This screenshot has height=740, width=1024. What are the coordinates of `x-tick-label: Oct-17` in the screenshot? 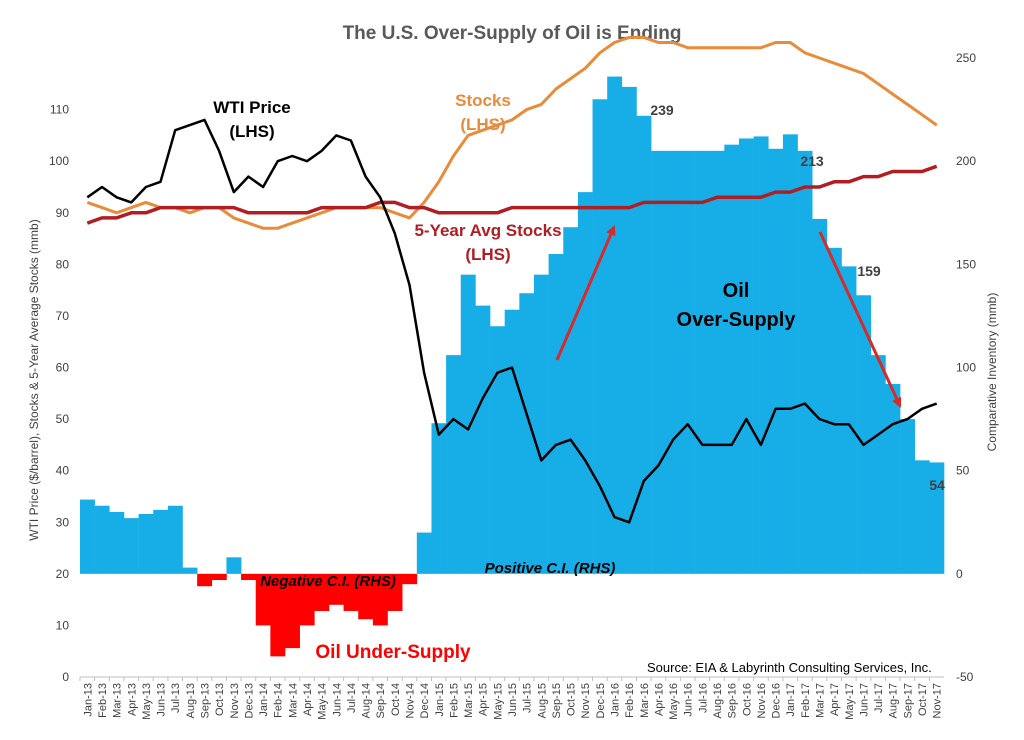 It's located at (923, 699).